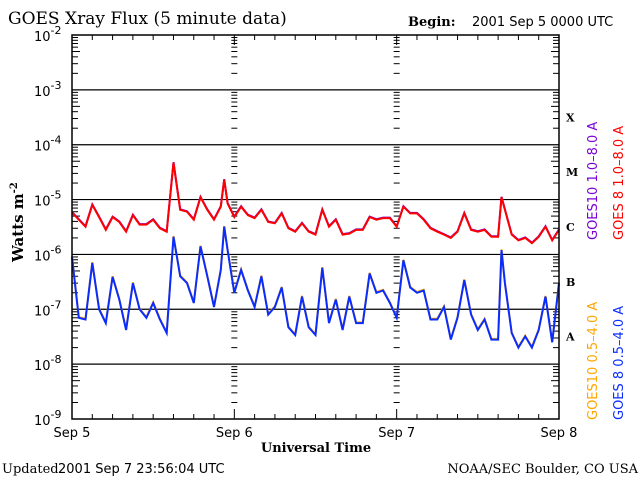 The image size is (640, 480). I want to click on y-tick-label: 10⁻³, so click(48, 89).